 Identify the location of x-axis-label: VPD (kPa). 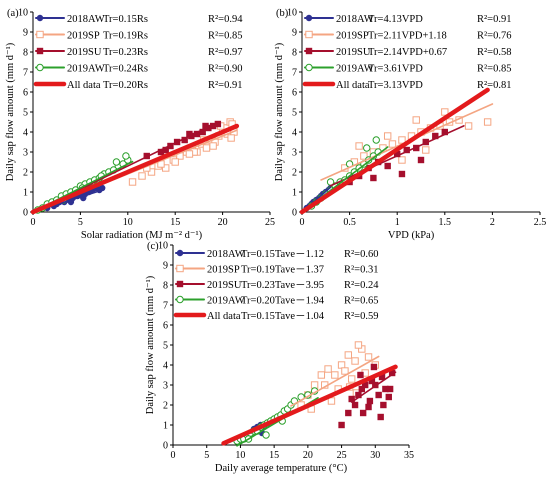
(411, 235).